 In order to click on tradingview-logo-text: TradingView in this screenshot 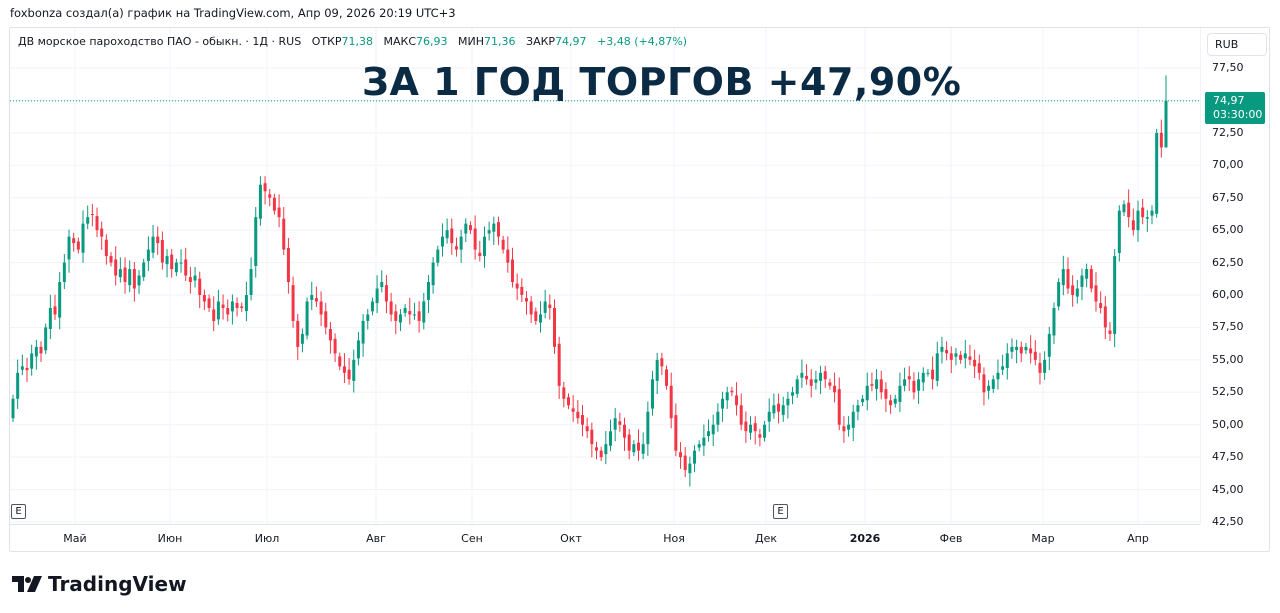, I will do `click(117, 584)`.